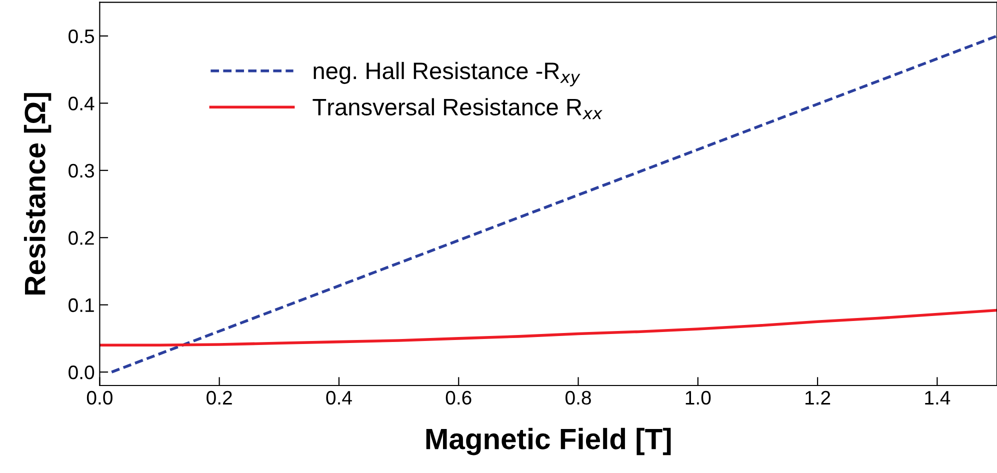  I want to click on x-tick-label: 0.8, so click(578, 397).